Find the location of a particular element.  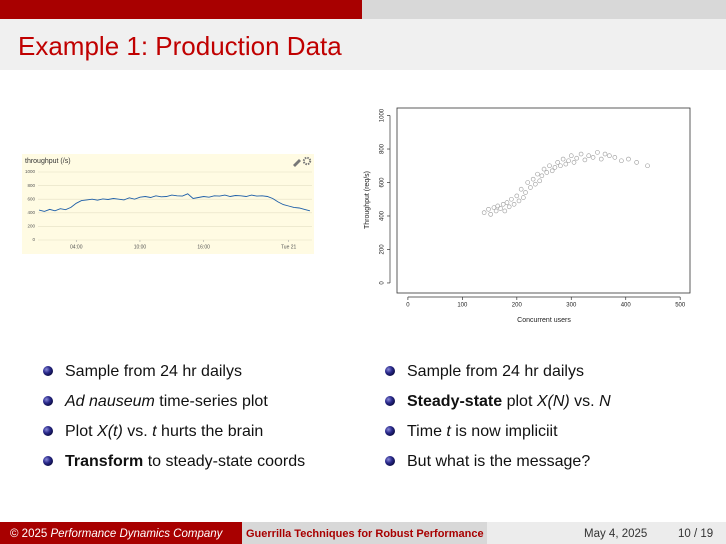

y-axis-label: Throughput (req/s) is located at coordinates (367, 200).